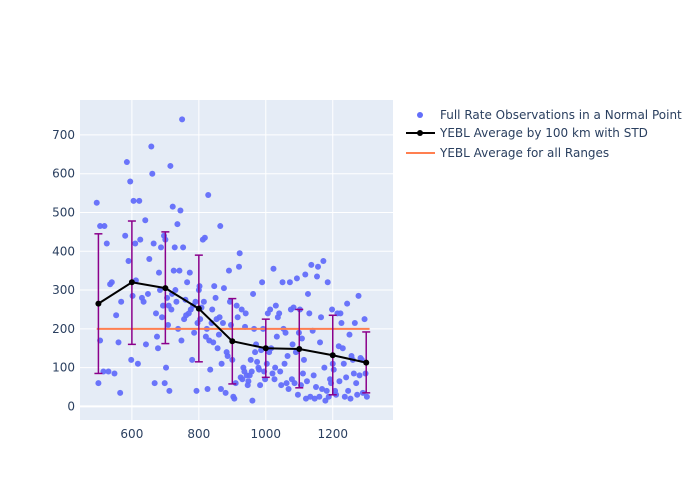 The height and width of the screenshot is (500, 700). I want to click on legend-label-average-line: YEBL Average by 100 km with STD, so click(543, 133).